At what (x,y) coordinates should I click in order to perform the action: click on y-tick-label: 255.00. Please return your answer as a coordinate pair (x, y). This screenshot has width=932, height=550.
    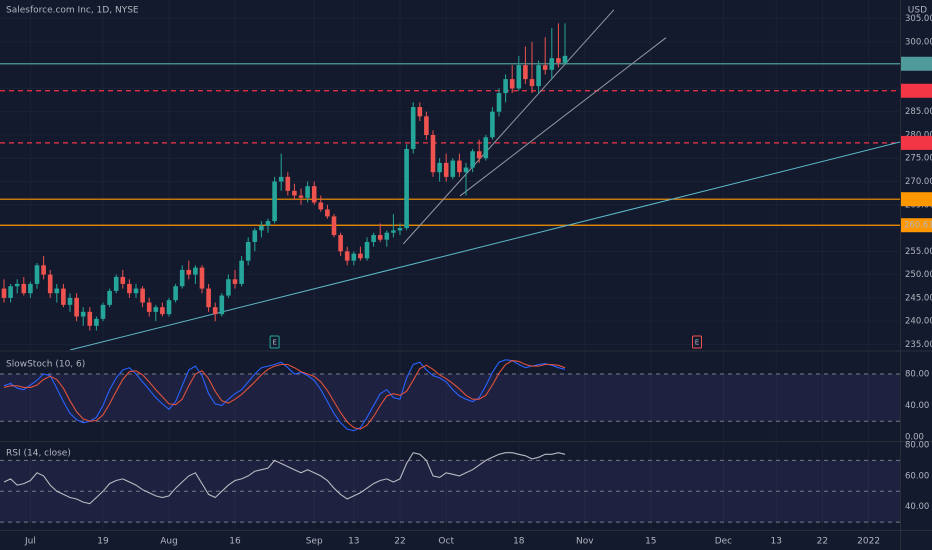
    Looking at the image, I should click on (918, 252).